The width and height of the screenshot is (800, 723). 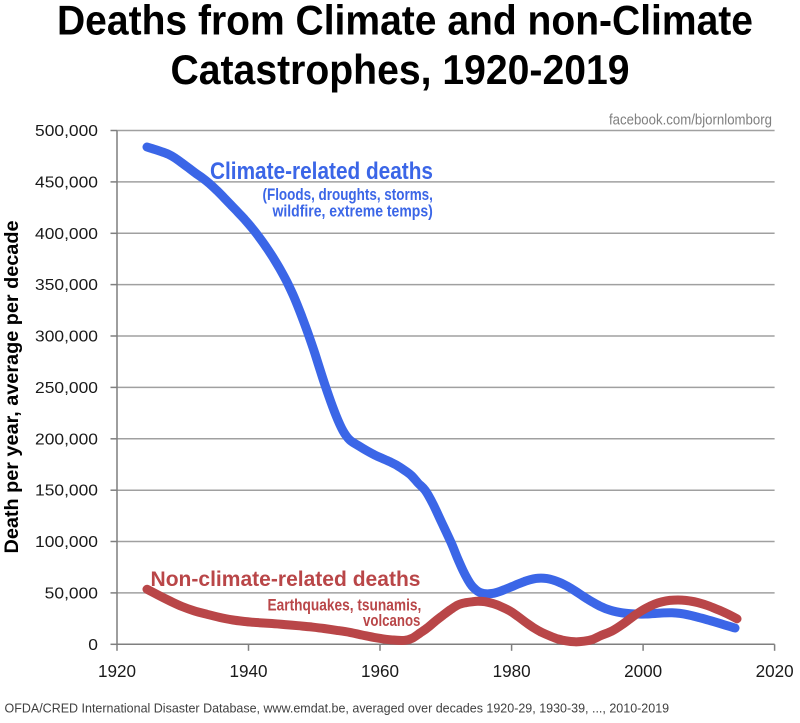 I want to click on svg-text: Non-climate-related deaths, so click(x=286, y=579).